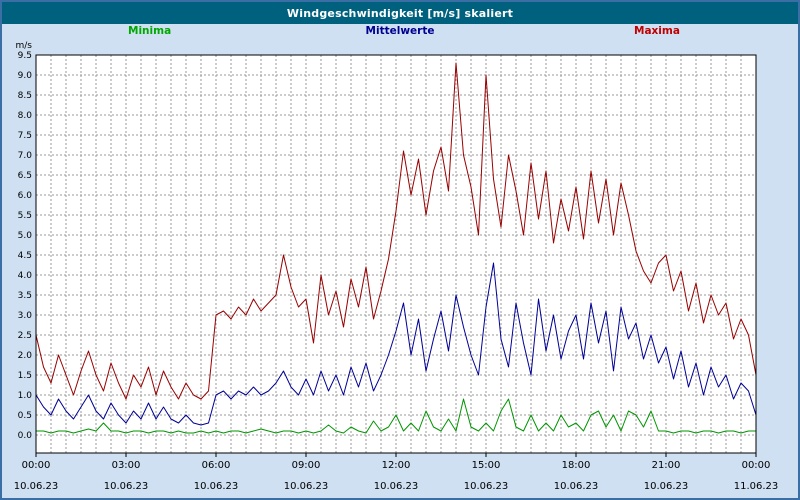 This screenshot has height=500, width=800. Describe the element at coordinates (25, 296) in the screenshot. I see `svg-text: 3.5` at that location.